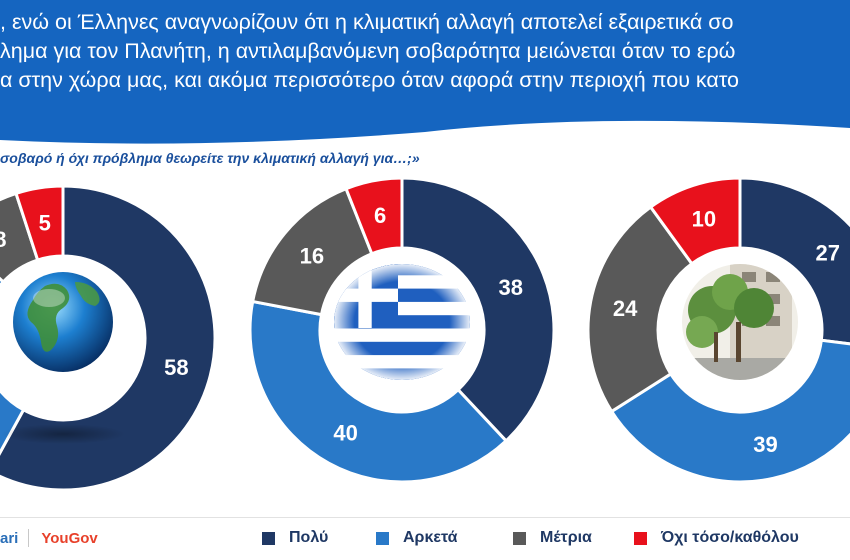 The height and width of the screenshot is (560, 850). I want to click on footer-logos: ari YouGov, so click(49, 538).